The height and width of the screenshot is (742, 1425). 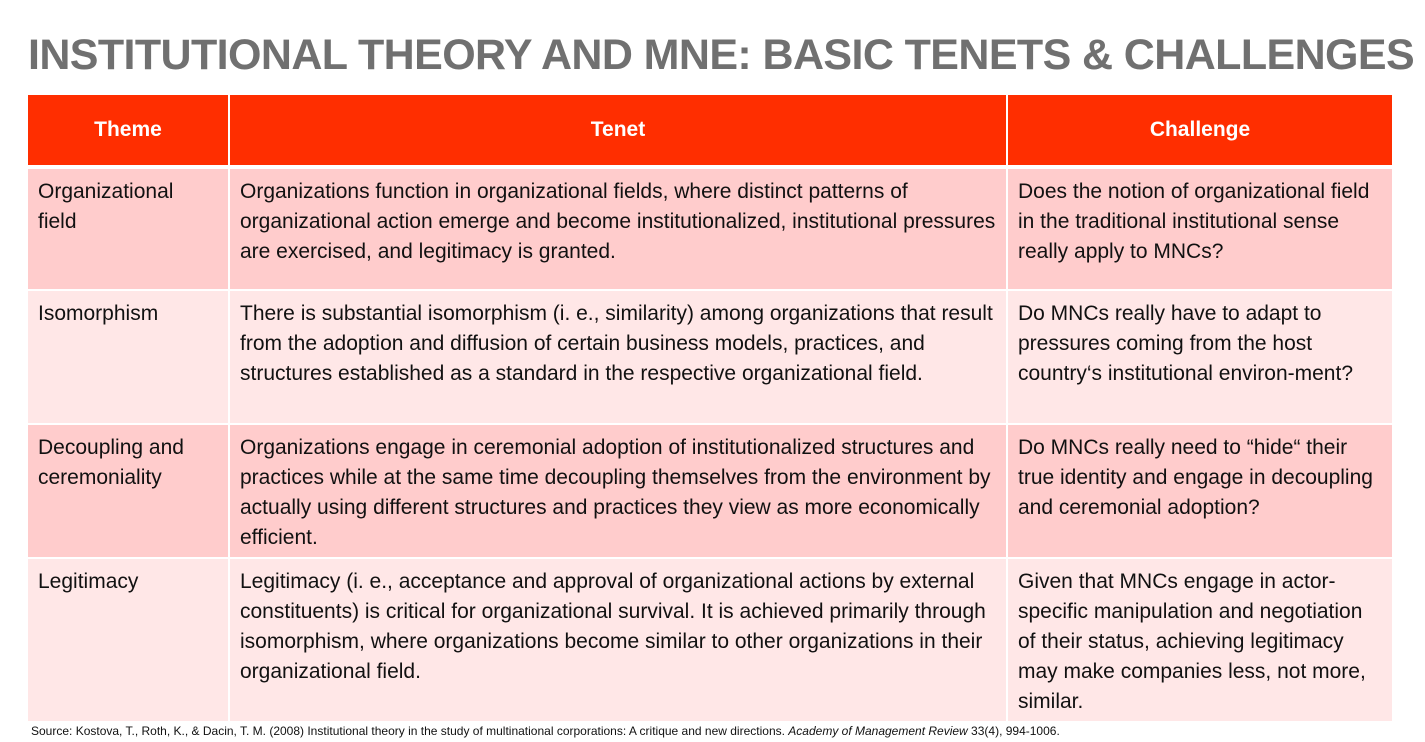 I want to click on theme-cell: Isomorphism, so click(x=129, y=358).